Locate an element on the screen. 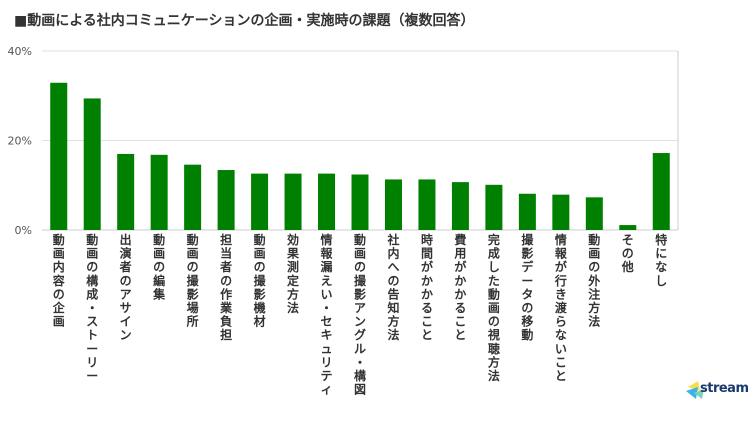 Image resolution: width=752 pixels, height=423 pixels. y-axis-ticks: 0% 20% 40% is located at coordinates (20, 141).